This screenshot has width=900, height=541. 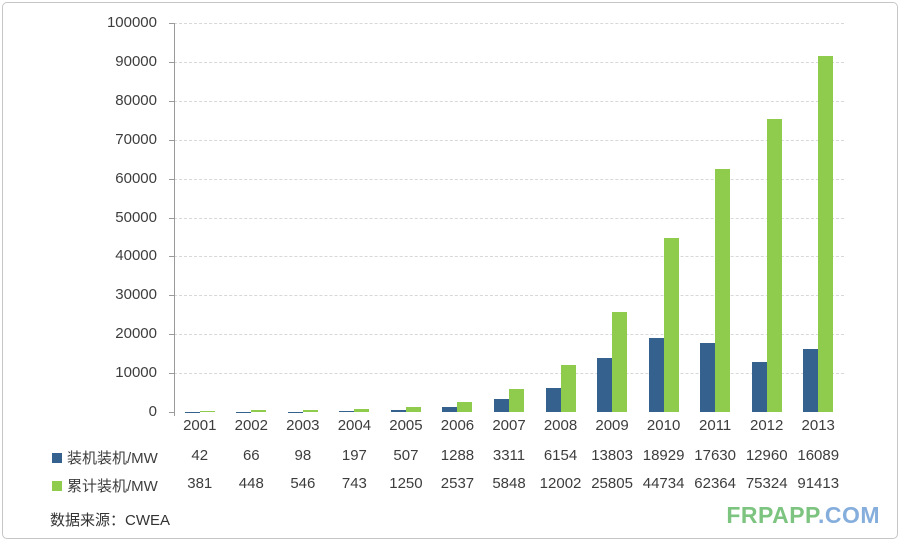 I want to click on bar-annual-2010, so click(x=656, y=375).